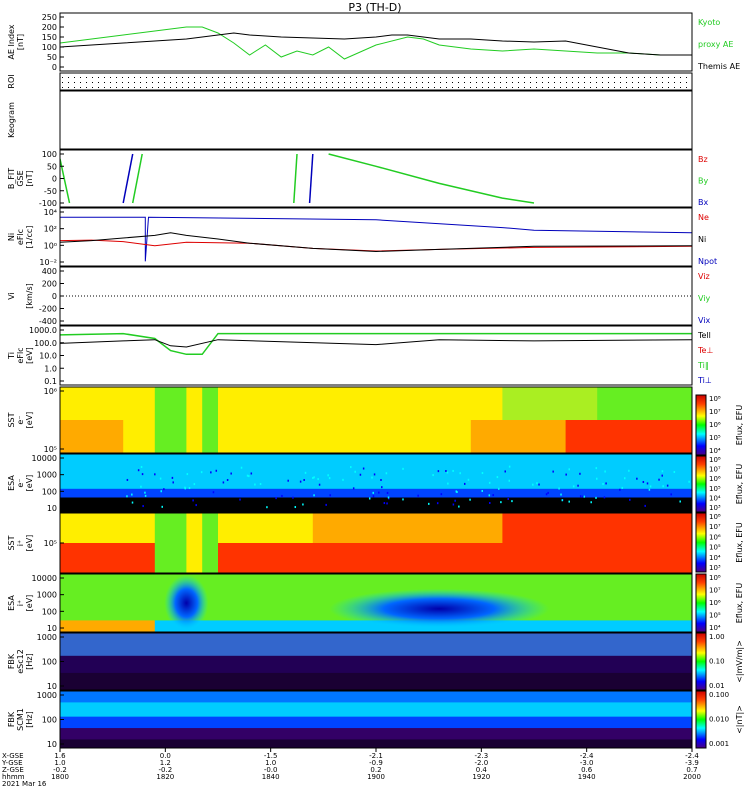 This screenshot has width=750, height=800. Describe the element at coordinates (11, 719) in the screenshot. I see `ylabel-fbk_s: FBK` at that location.